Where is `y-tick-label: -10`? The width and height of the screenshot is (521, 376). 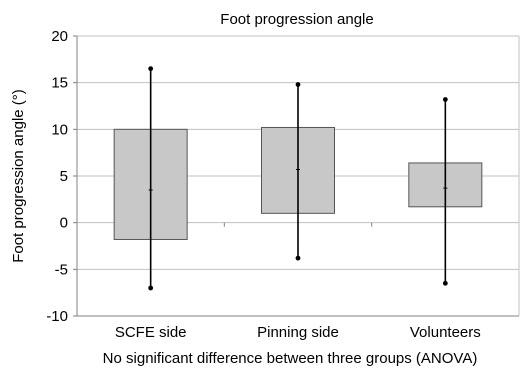
y-tick-label: -10 is located at coordinates (57, 316).